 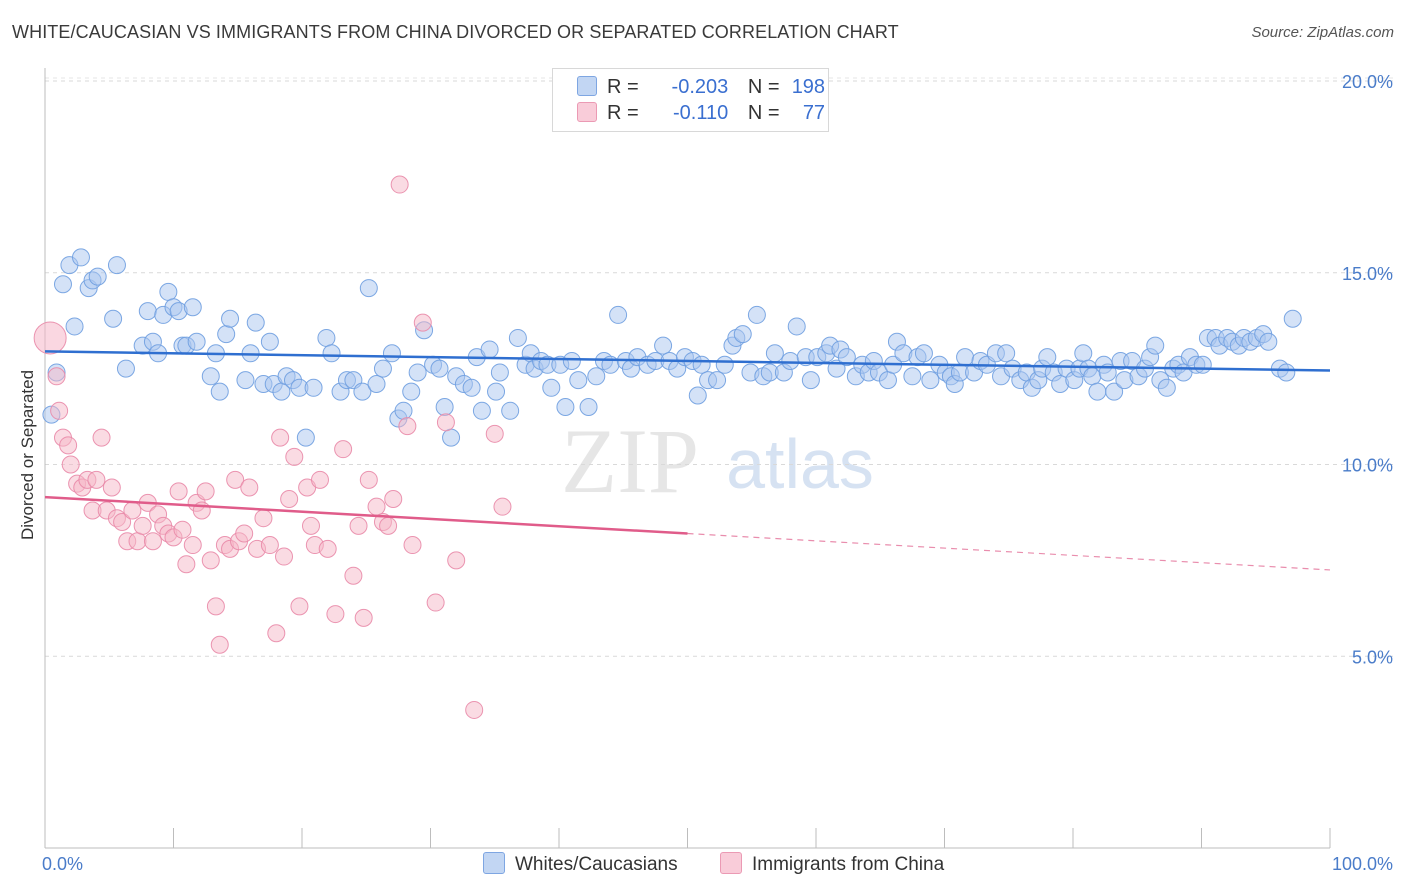 I want to click on legend-n-label: N =, so click(x=763, y=87).